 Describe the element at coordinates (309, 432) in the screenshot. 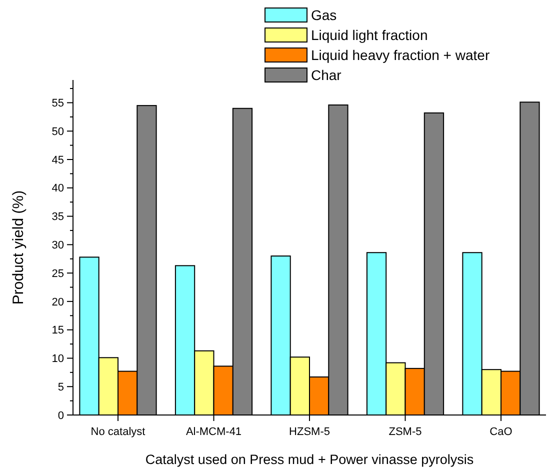

I see `x-tick-label: HZSM-5` at that location.